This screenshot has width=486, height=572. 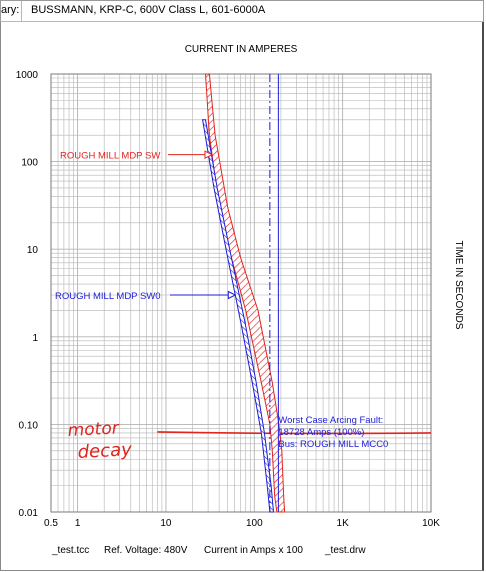 I want to click on x-tick-label: 0.5, so click(x=51, y=523).